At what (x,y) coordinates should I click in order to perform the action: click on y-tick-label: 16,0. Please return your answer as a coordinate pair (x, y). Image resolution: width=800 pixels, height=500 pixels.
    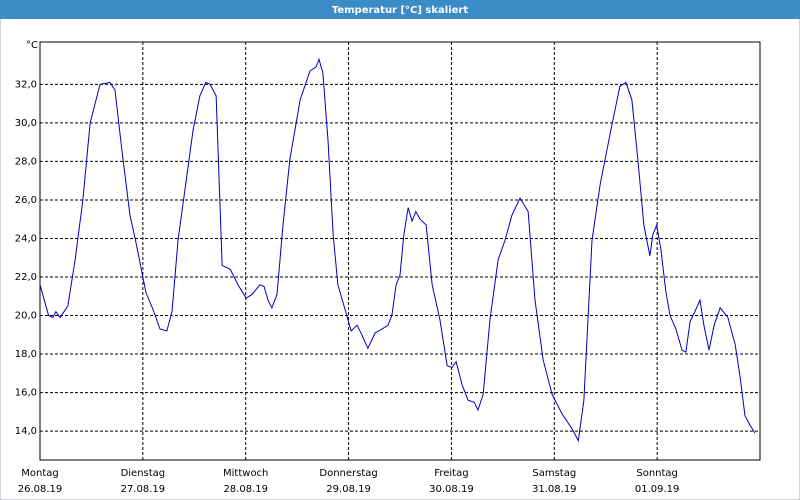
    Looking at the image, I should click on (26, 393).